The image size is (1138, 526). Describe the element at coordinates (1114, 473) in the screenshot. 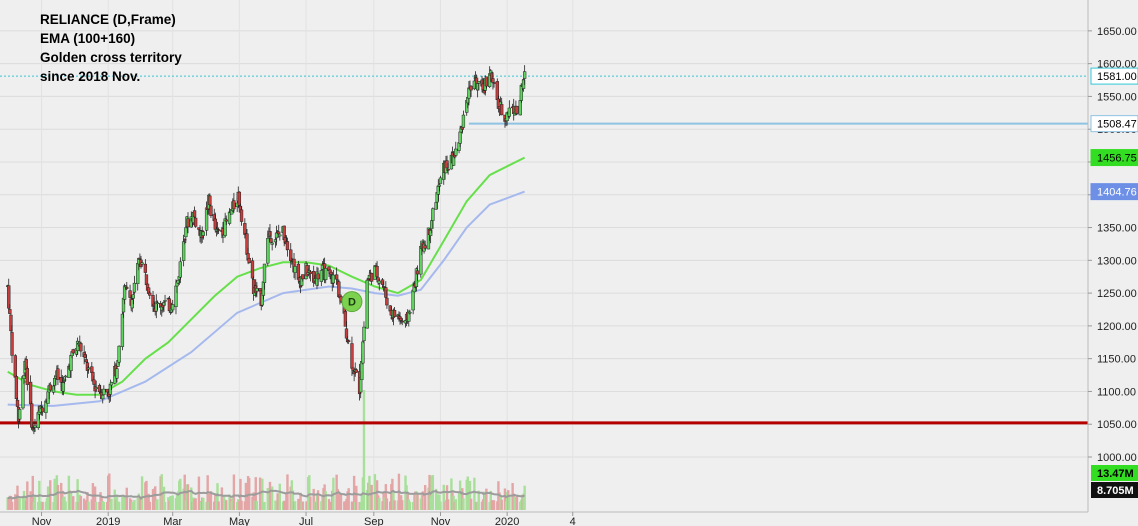

I see `volume-badge` at that location.